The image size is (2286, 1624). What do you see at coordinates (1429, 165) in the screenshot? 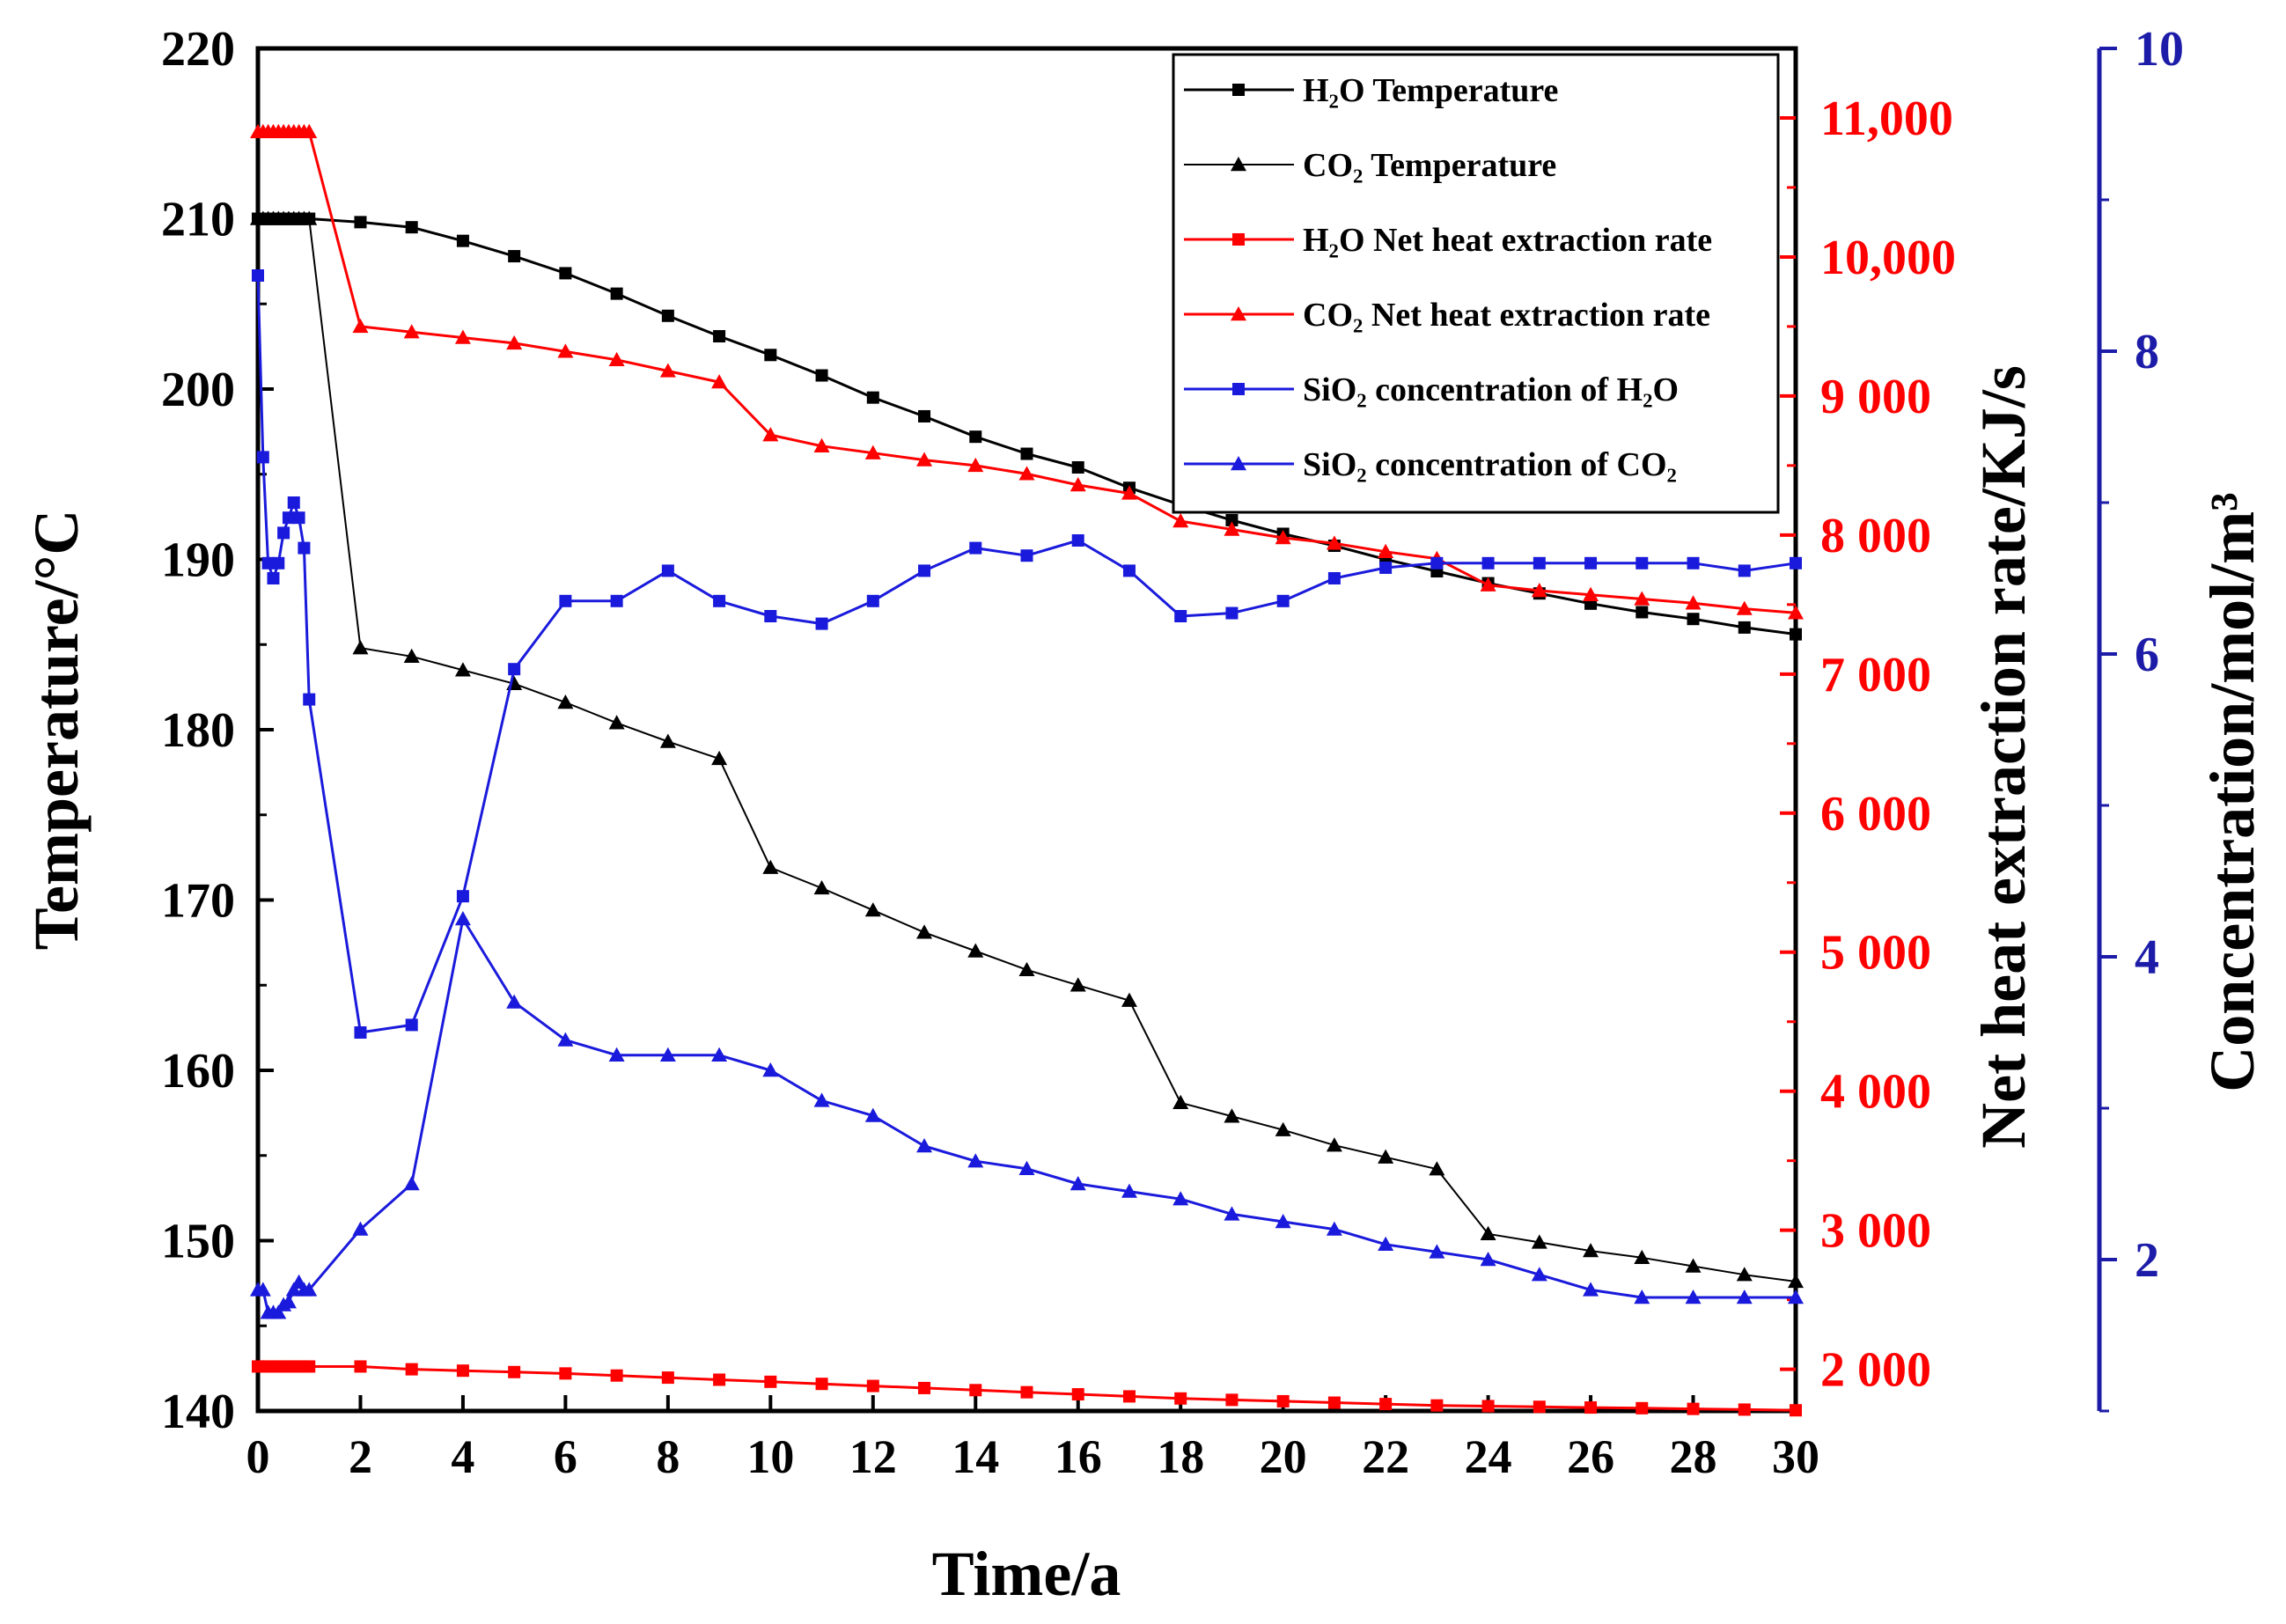
I see `legend-label: CO₂ Temperature` at bounding box center [1429, 165].